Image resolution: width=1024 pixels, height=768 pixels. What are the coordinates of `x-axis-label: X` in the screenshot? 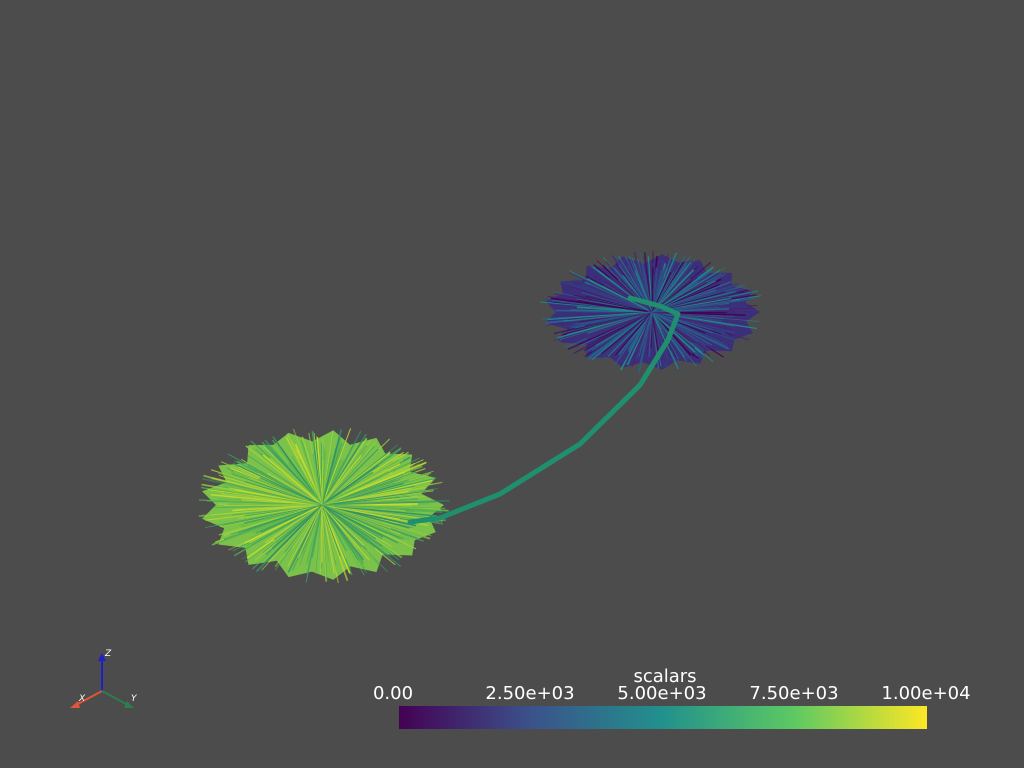 It's located at (82, 699).